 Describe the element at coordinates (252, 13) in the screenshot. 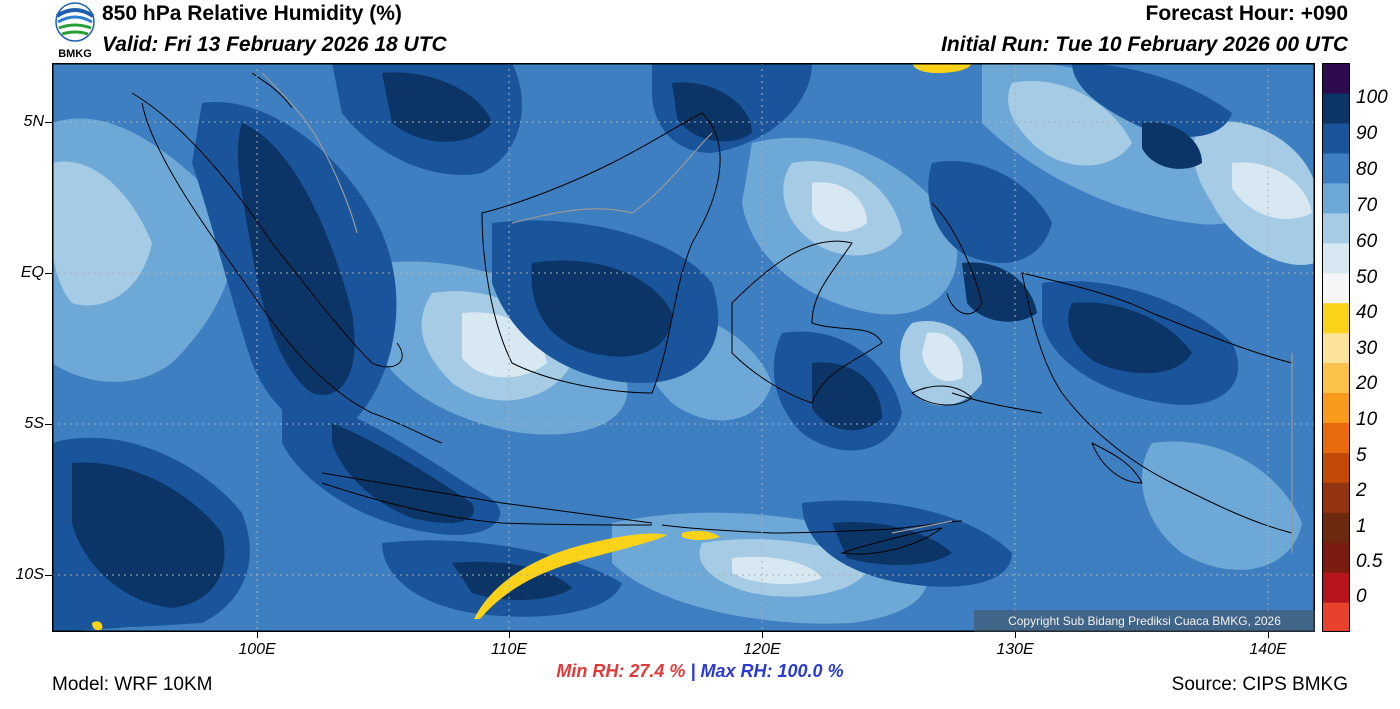

I see `chart-title: 850 hPa Relative Humidity (%)` at that location.